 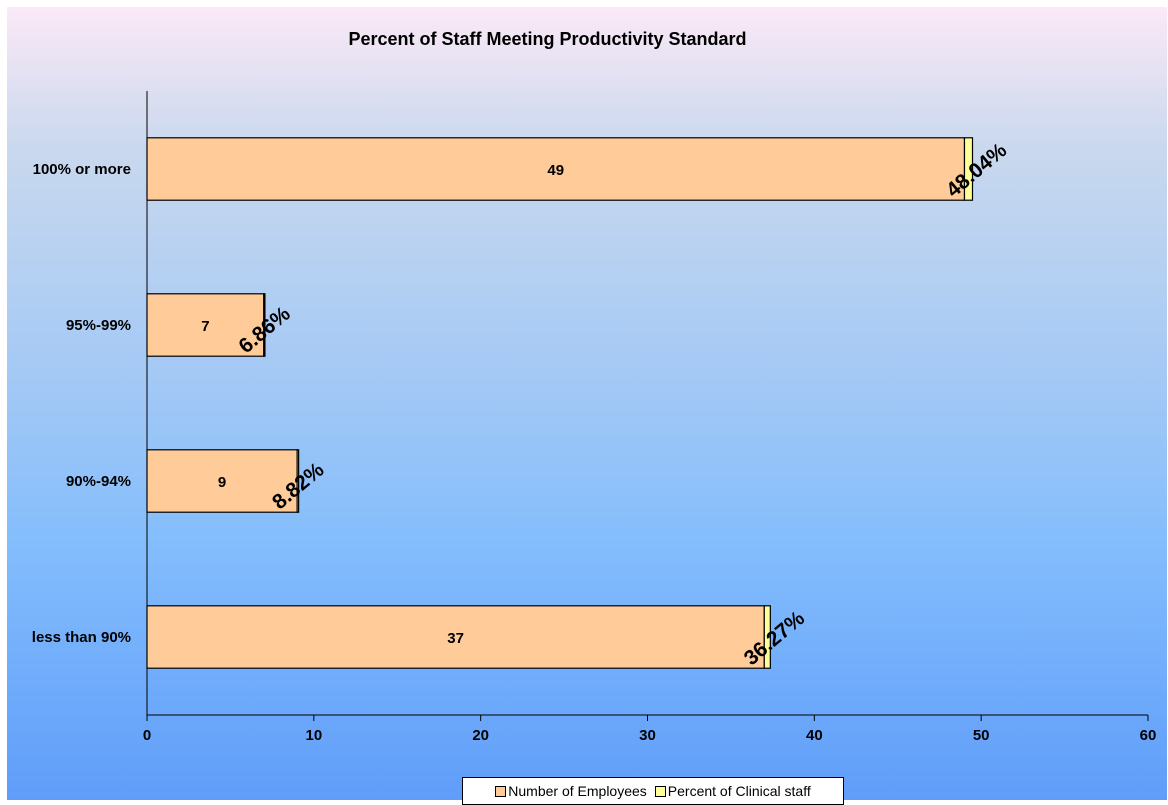 I want to click on y-category-label: 90%-94%, so click(x=98, y=481).